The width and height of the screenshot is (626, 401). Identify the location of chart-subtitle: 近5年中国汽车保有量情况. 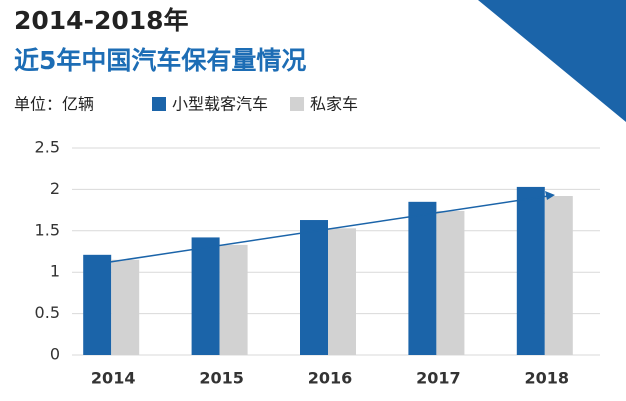
(160, 60).